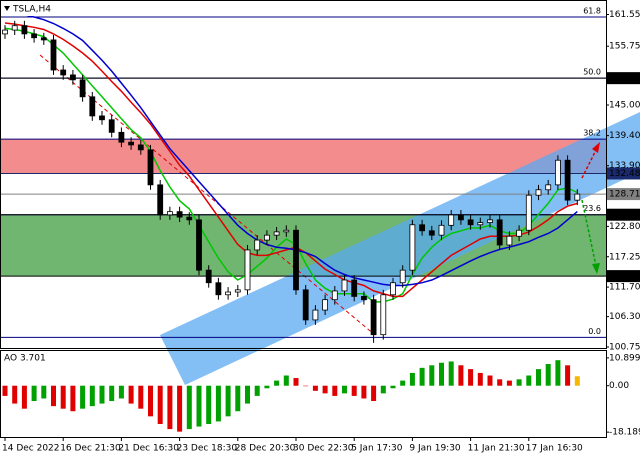 Image resolution: width=640 pixels, height=457 pixels. I want to click on x-tick-label: 16 Dec 21:30, so click(90, 449).